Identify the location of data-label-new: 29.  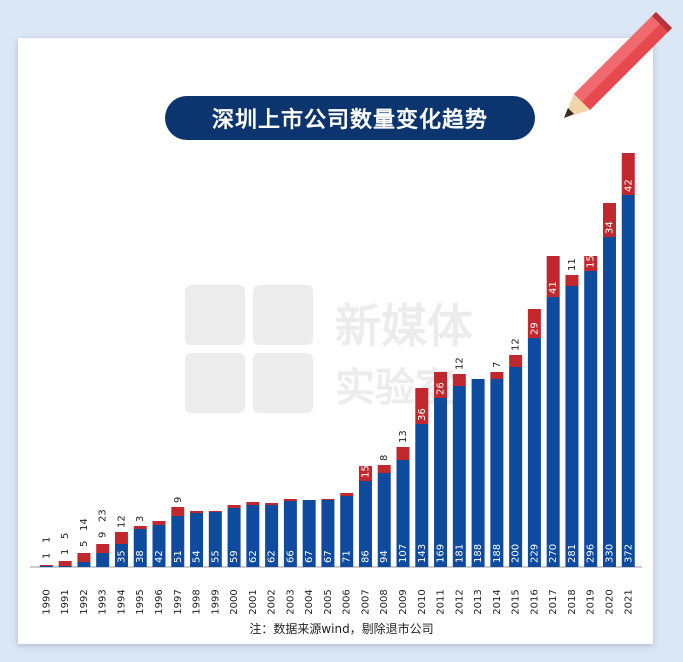
(534, 328).